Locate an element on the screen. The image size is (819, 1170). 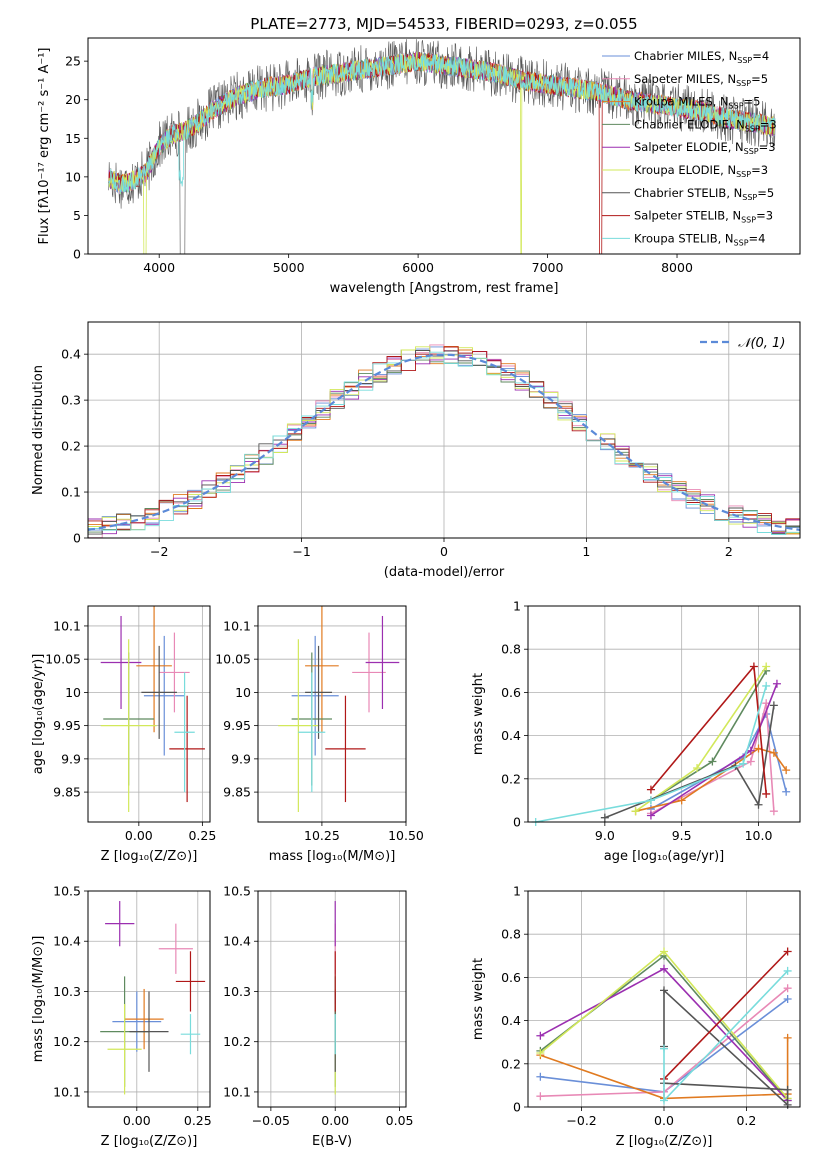
legend-value: =3 is located at coordinates (768, 124).